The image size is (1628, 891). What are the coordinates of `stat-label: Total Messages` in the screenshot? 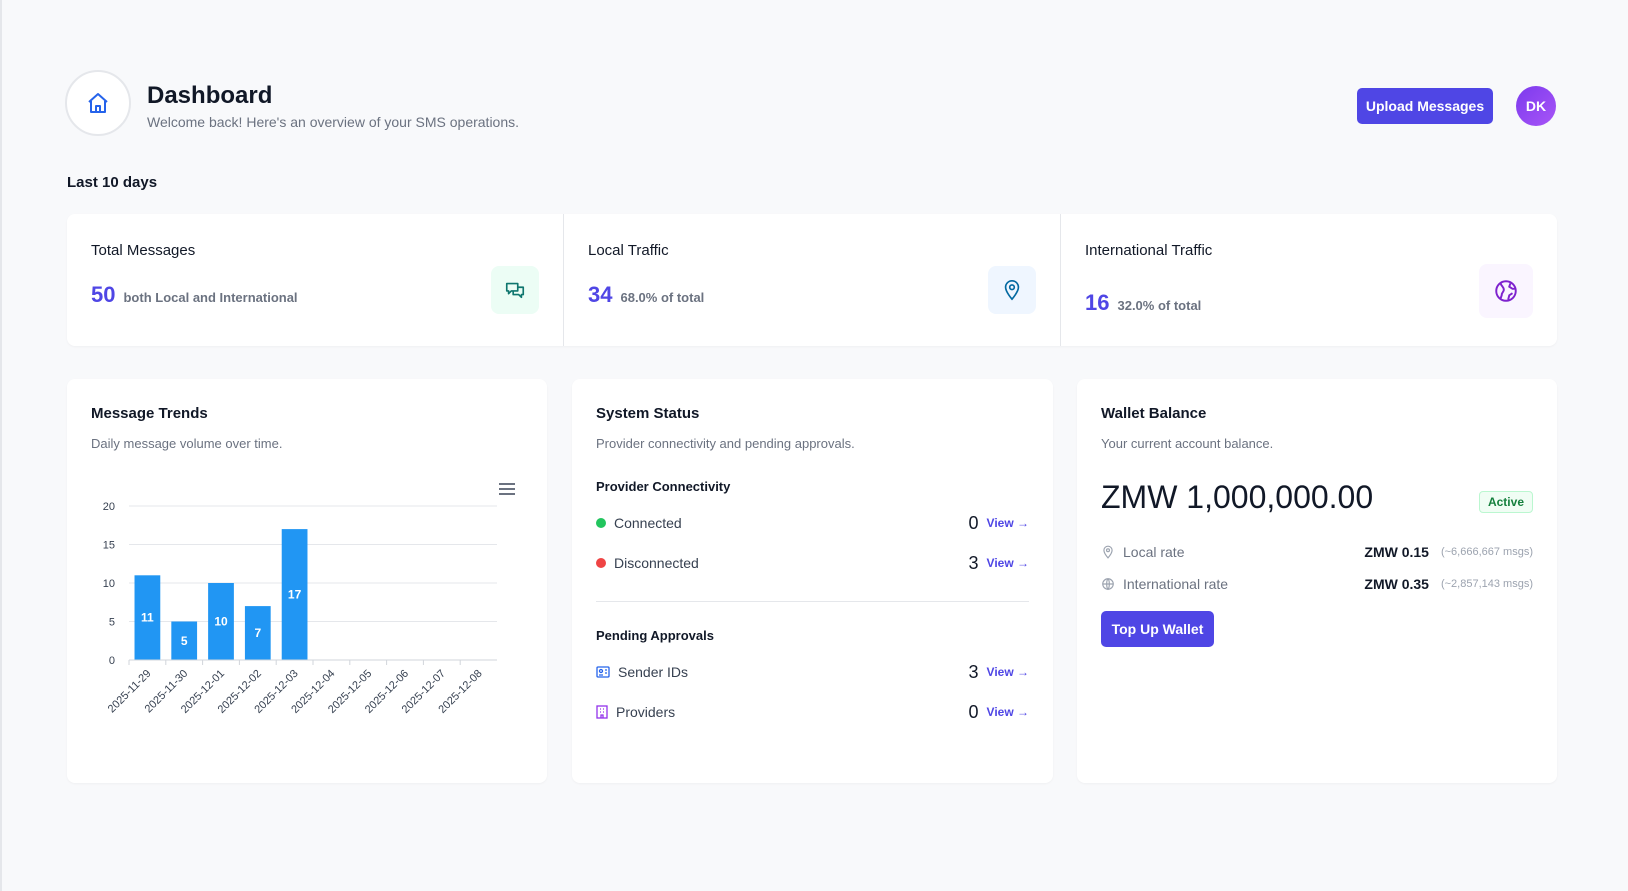 It's located at (143, 250).